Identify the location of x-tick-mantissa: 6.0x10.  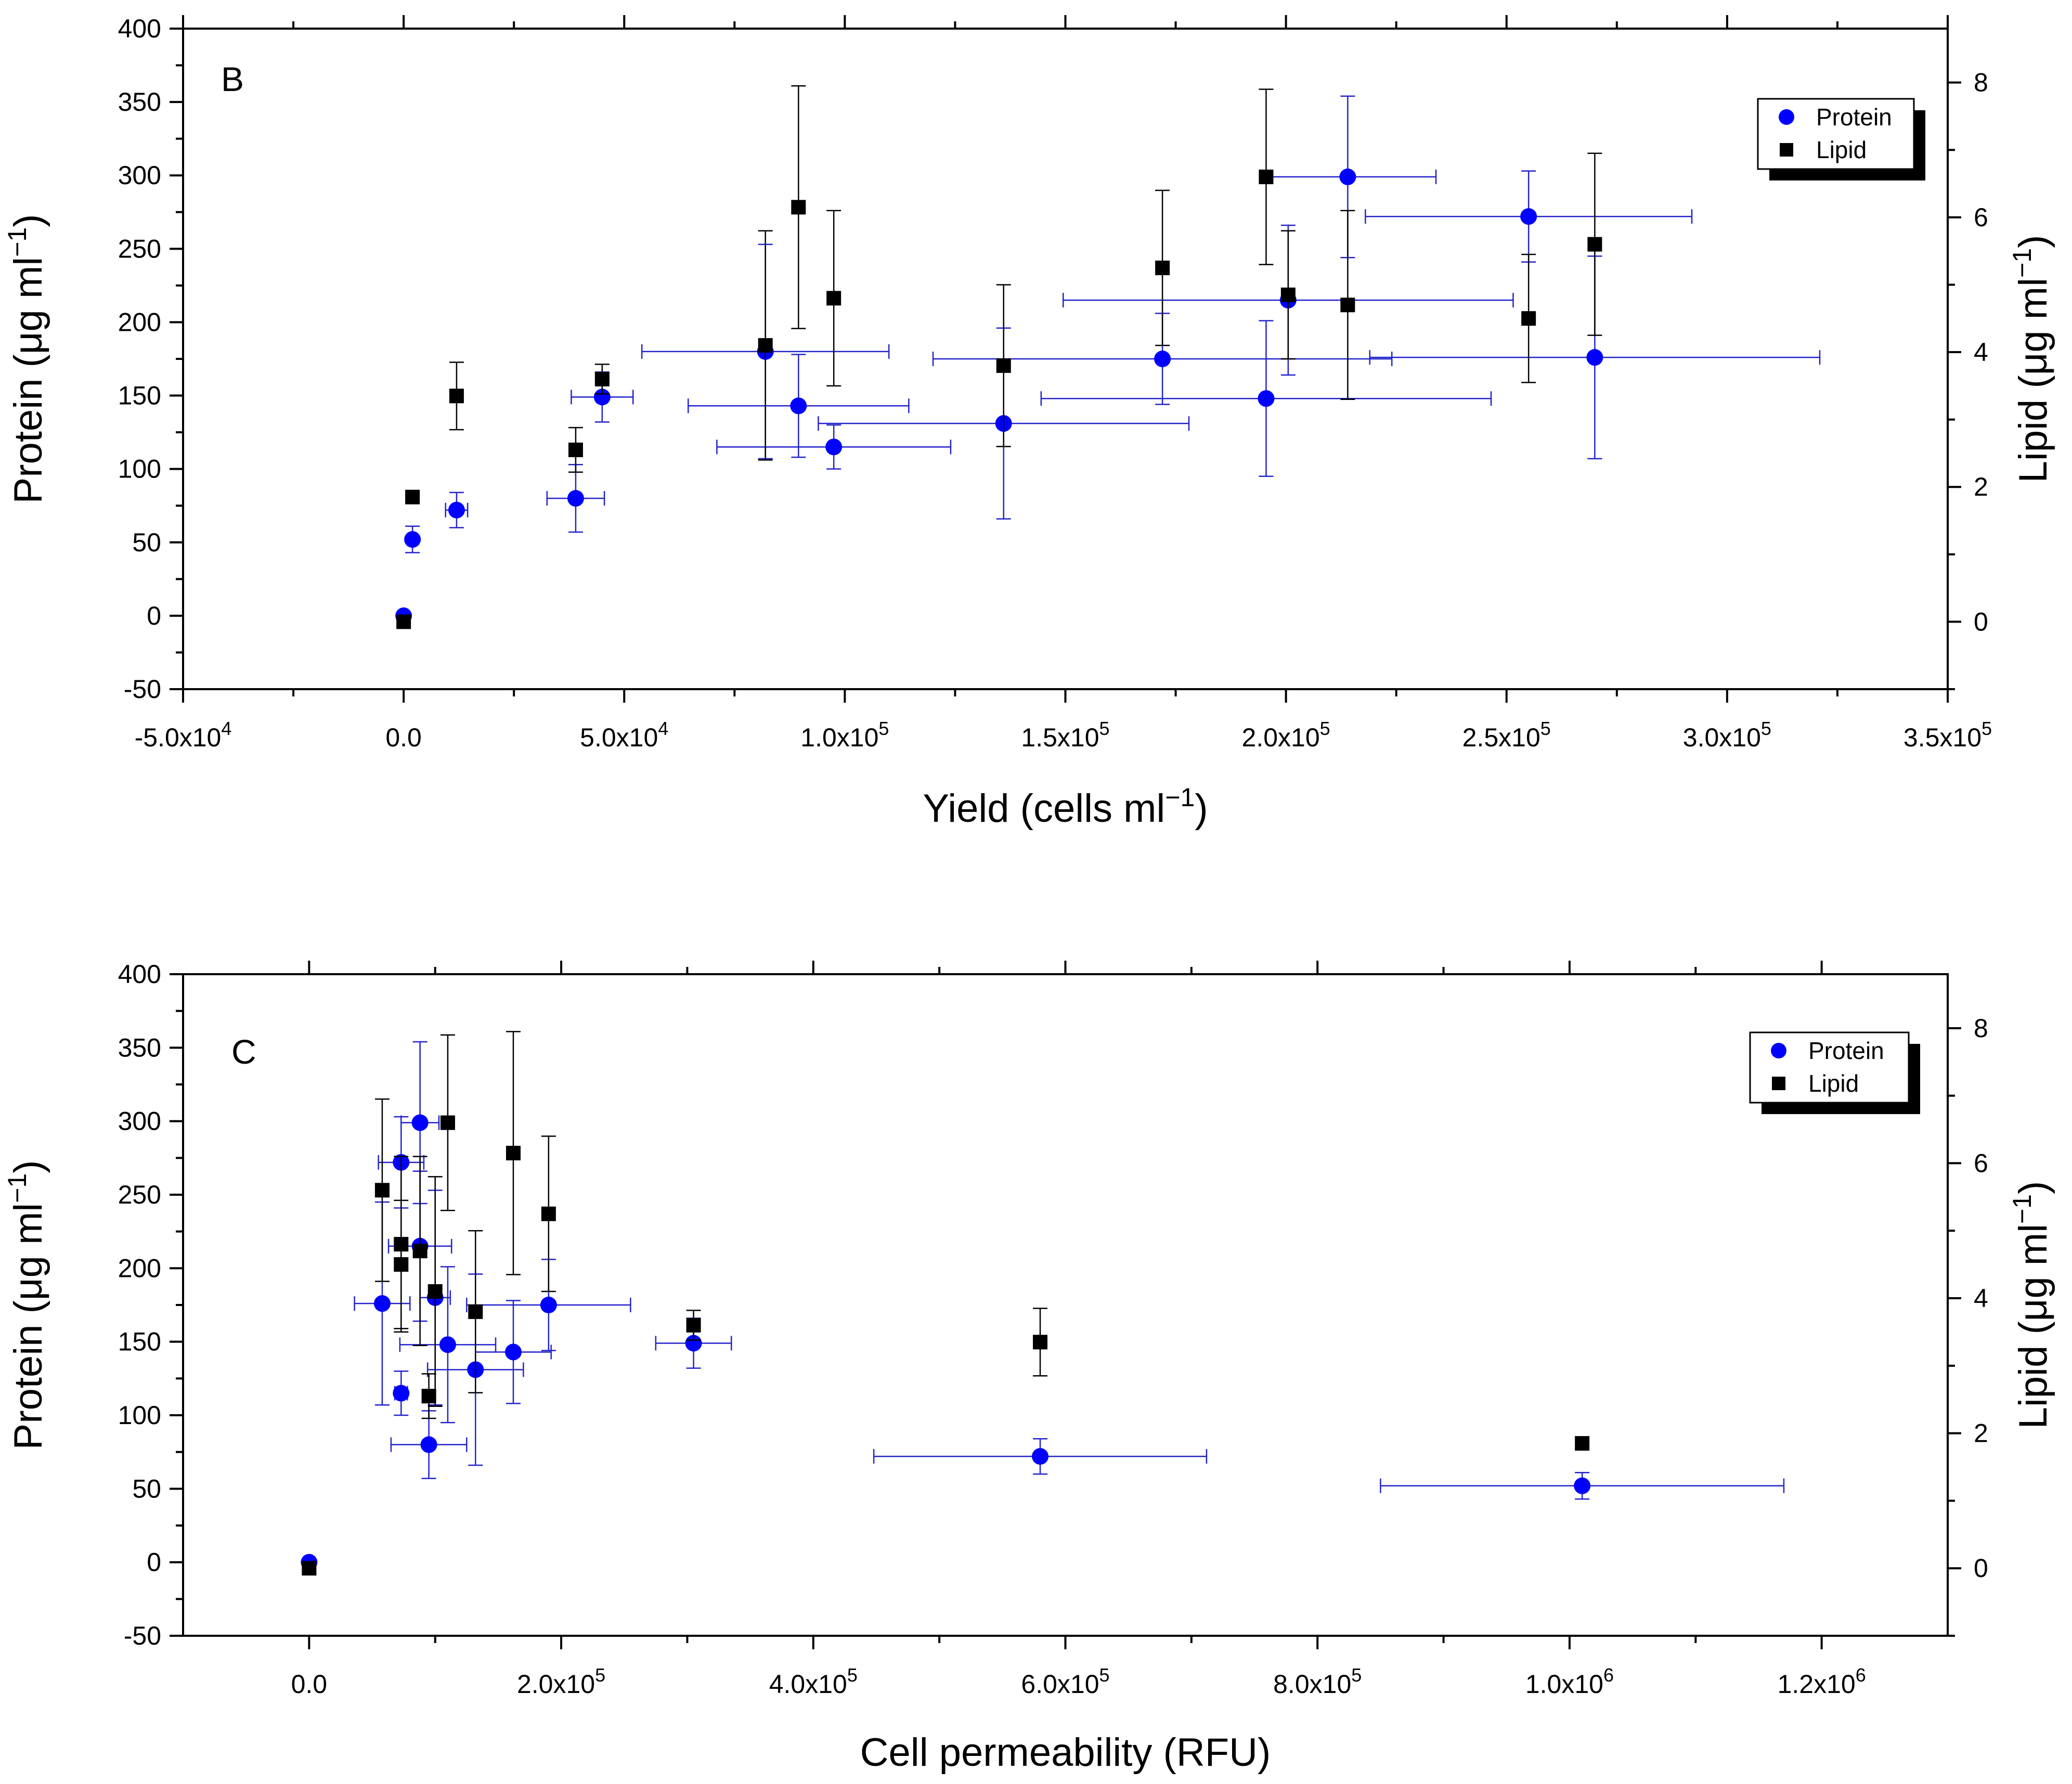
(1060, 1684).